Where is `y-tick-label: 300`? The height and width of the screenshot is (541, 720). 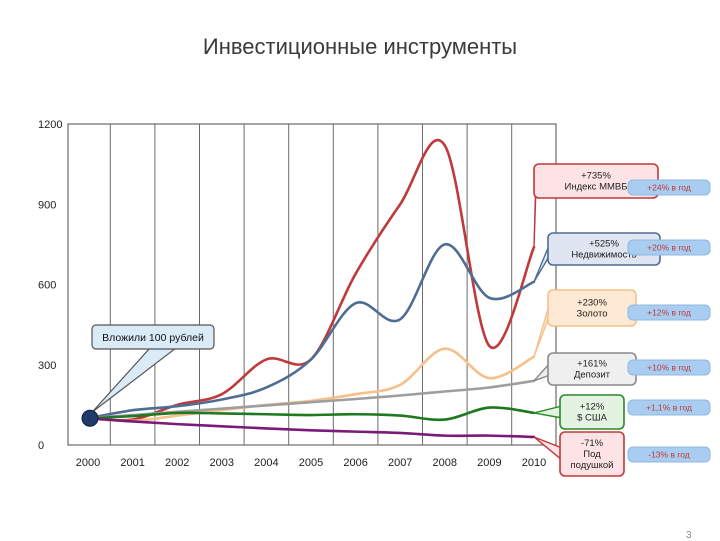 y-tick-label: 300 is located at coordinates (47, 366).